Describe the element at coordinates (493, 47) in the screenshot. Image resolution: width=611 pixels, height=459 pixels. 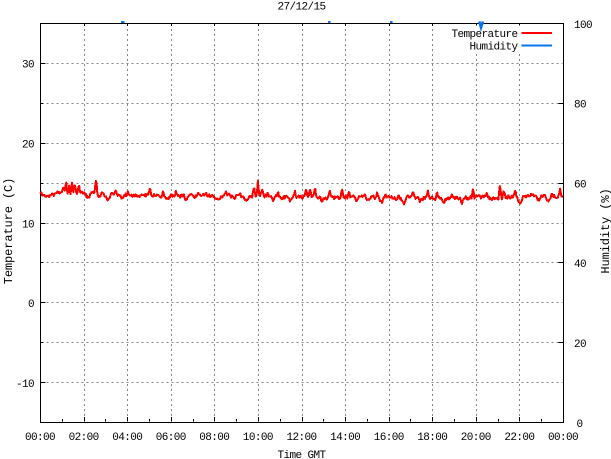
I see `svg-text: Humidity` at that location.